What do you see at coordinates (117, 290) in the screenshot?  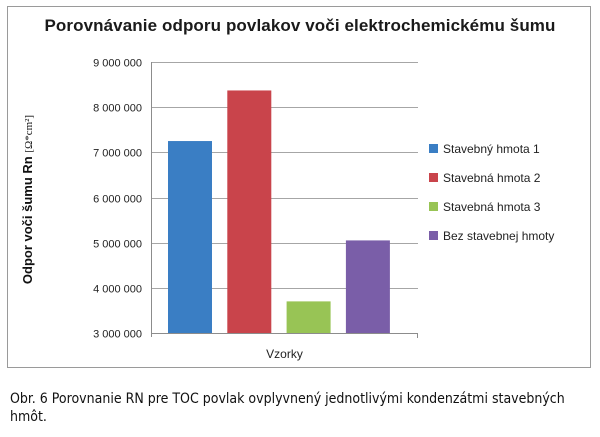 I see `y-tick-label: 4 000 000` at bounding box center [117, 290].